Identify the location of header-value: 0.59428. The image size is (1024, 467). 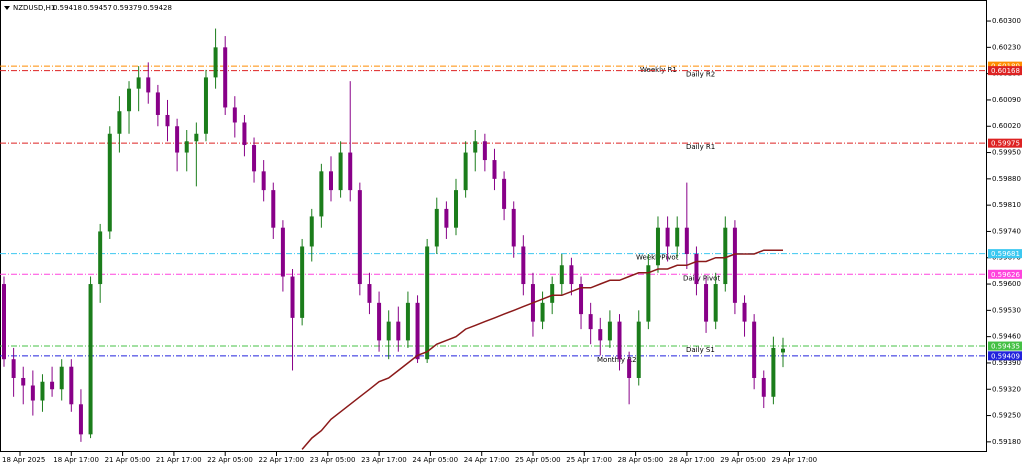
(157, 8).